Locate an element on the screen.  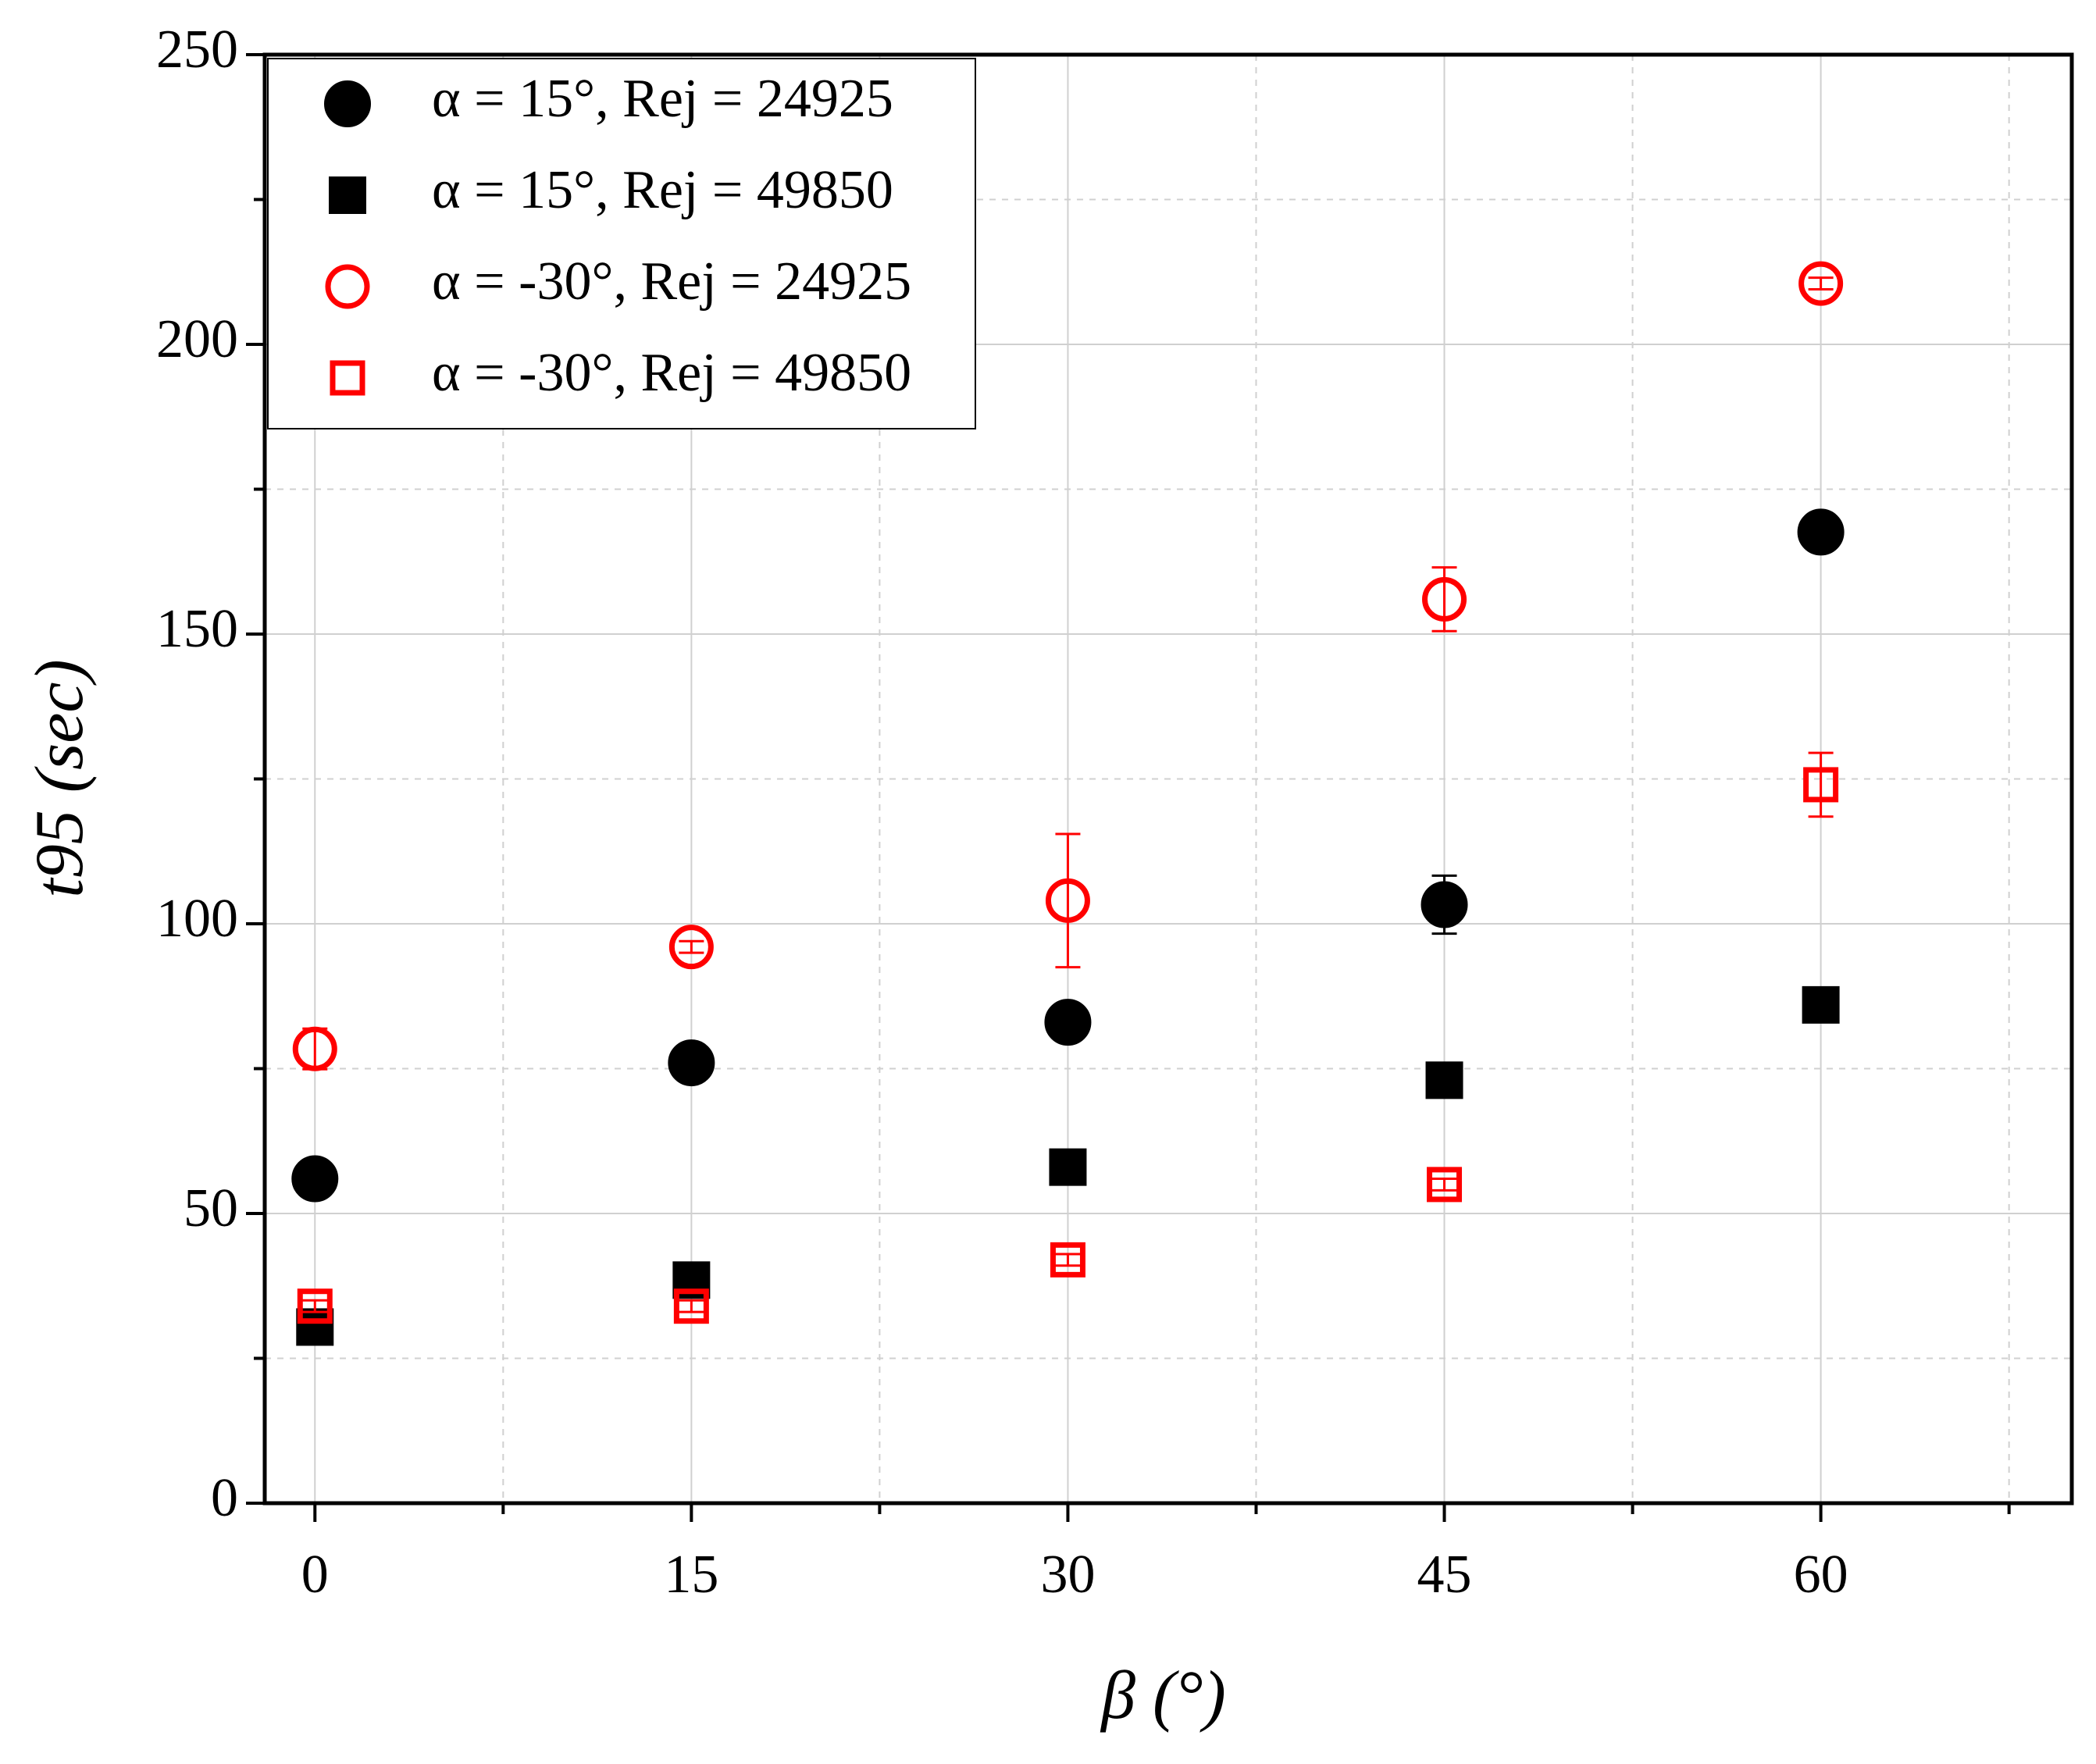
x-tick-label: 0 is located at coordinates (315, 1575).